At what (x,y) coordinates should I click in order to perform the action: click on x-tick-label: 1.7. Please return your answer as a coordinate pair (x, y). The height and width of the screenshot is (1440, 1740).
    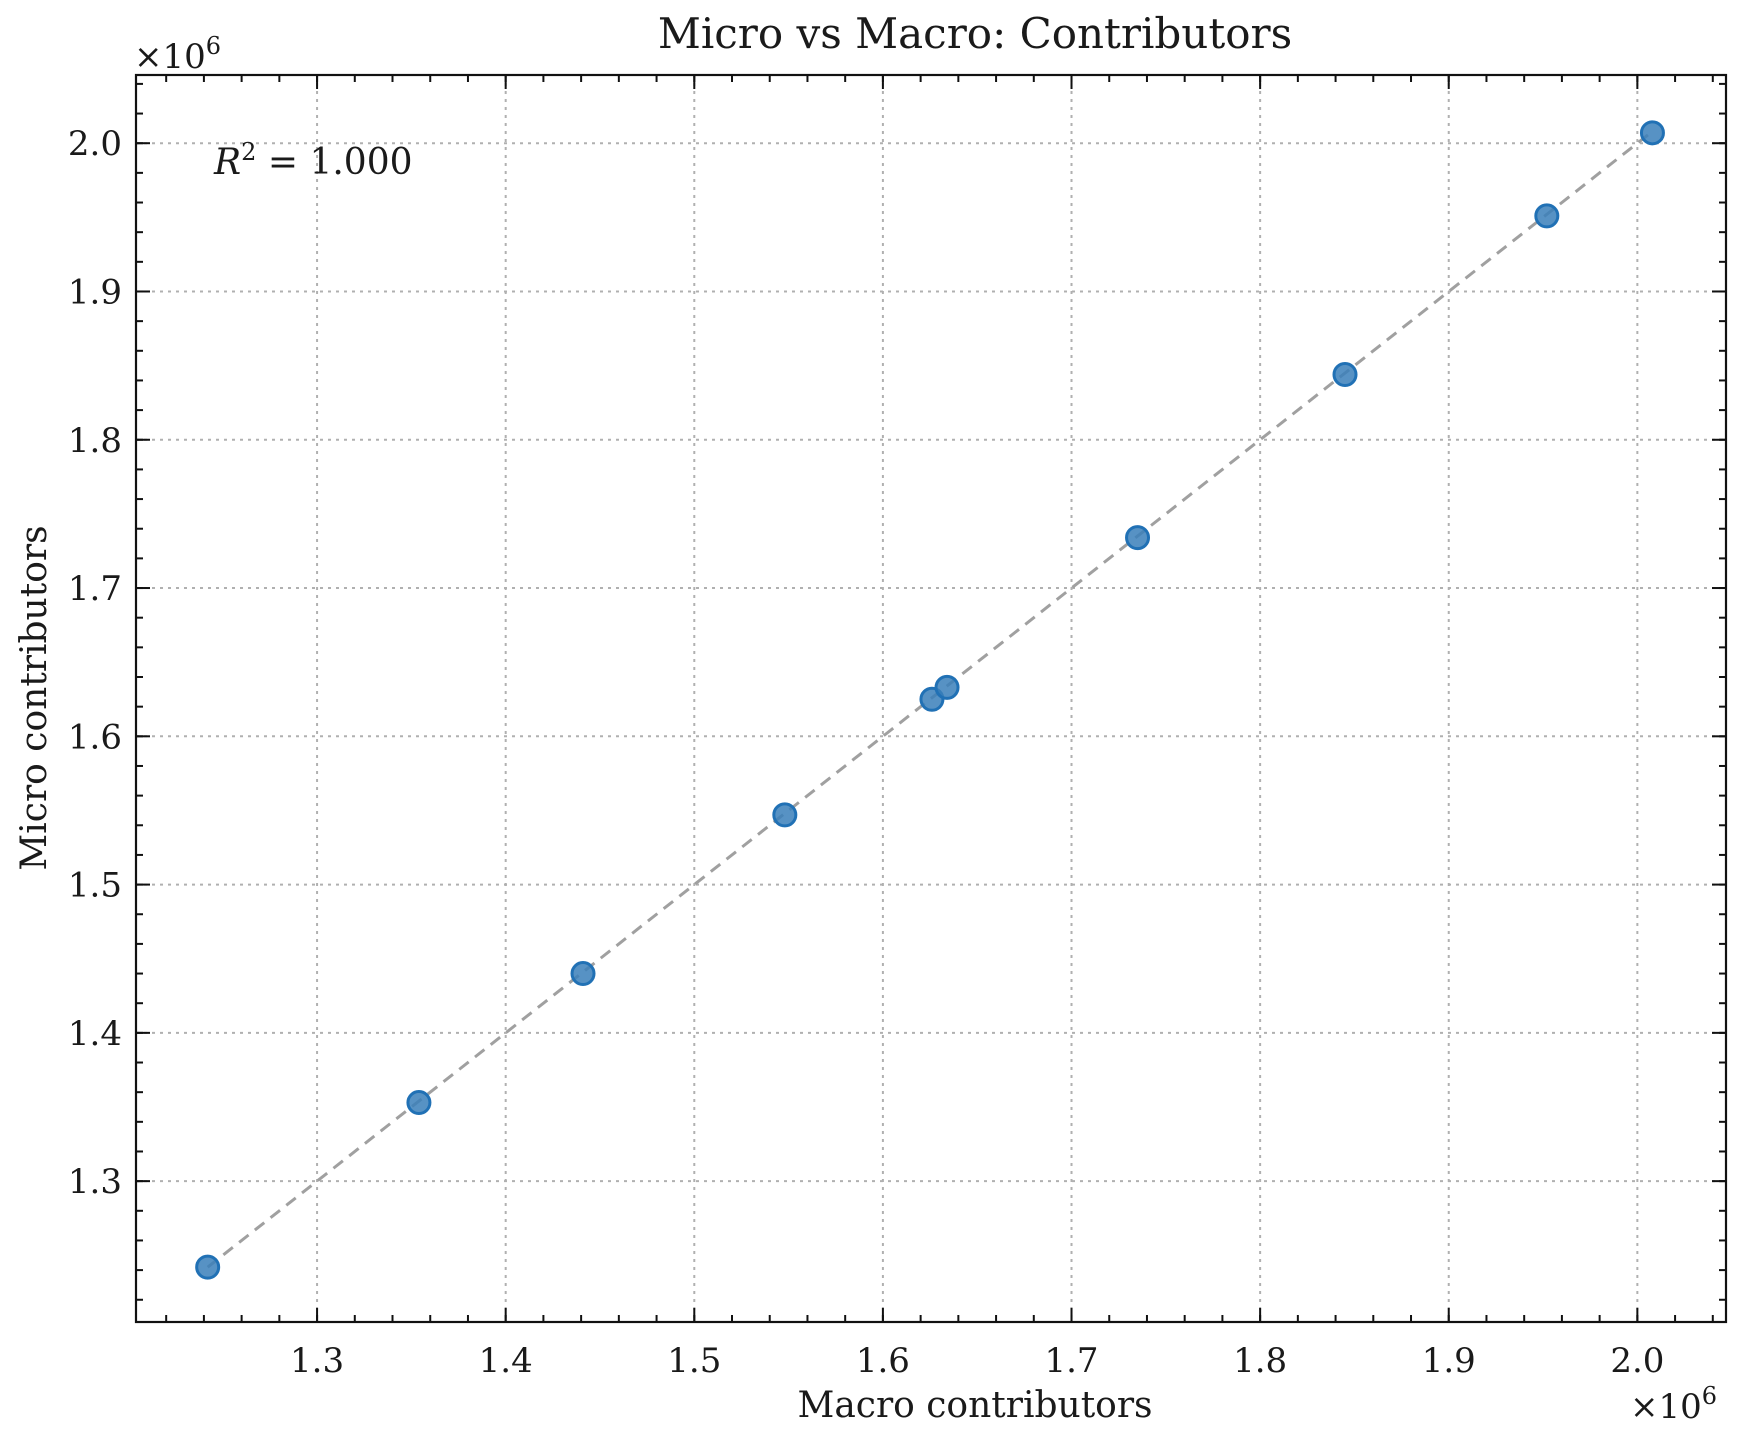
    Looking at the image, I should click on (1071, 1361).